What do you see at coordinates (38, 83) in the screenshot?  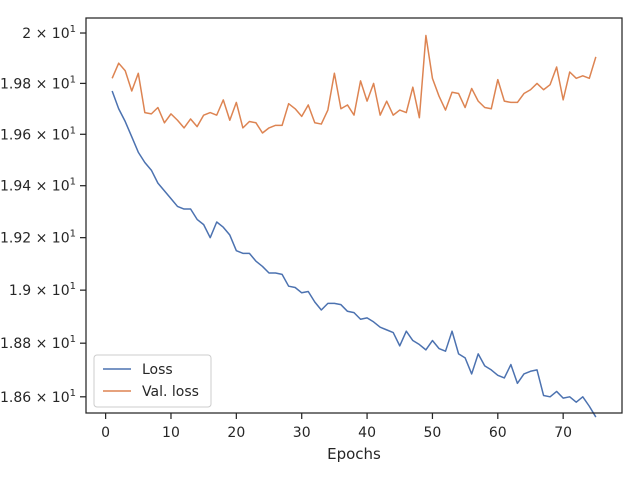 I see `y-tick-label: 1.98 × 10¹` at bounding box center [38, 83].